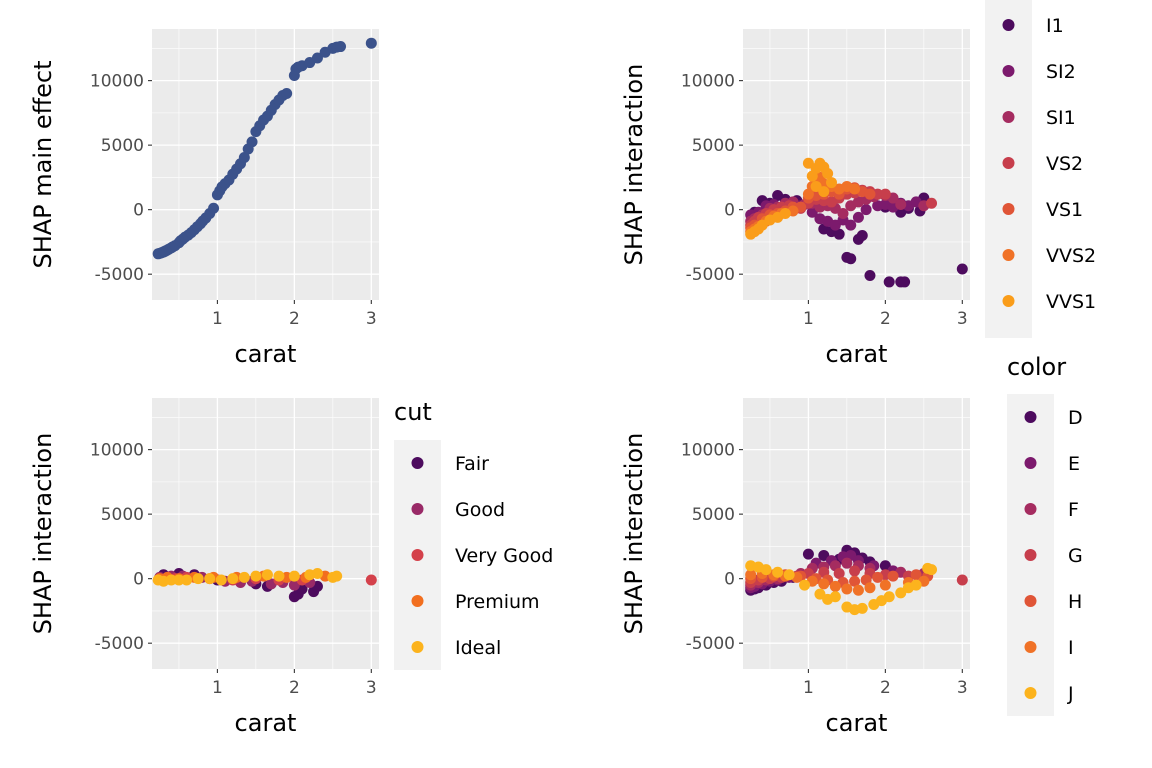 The height and width of the screenshot is (768, 1152). Describe the element at coordinates (497, 602) in the screenshot. I see `legend-label: Premium` at that location.